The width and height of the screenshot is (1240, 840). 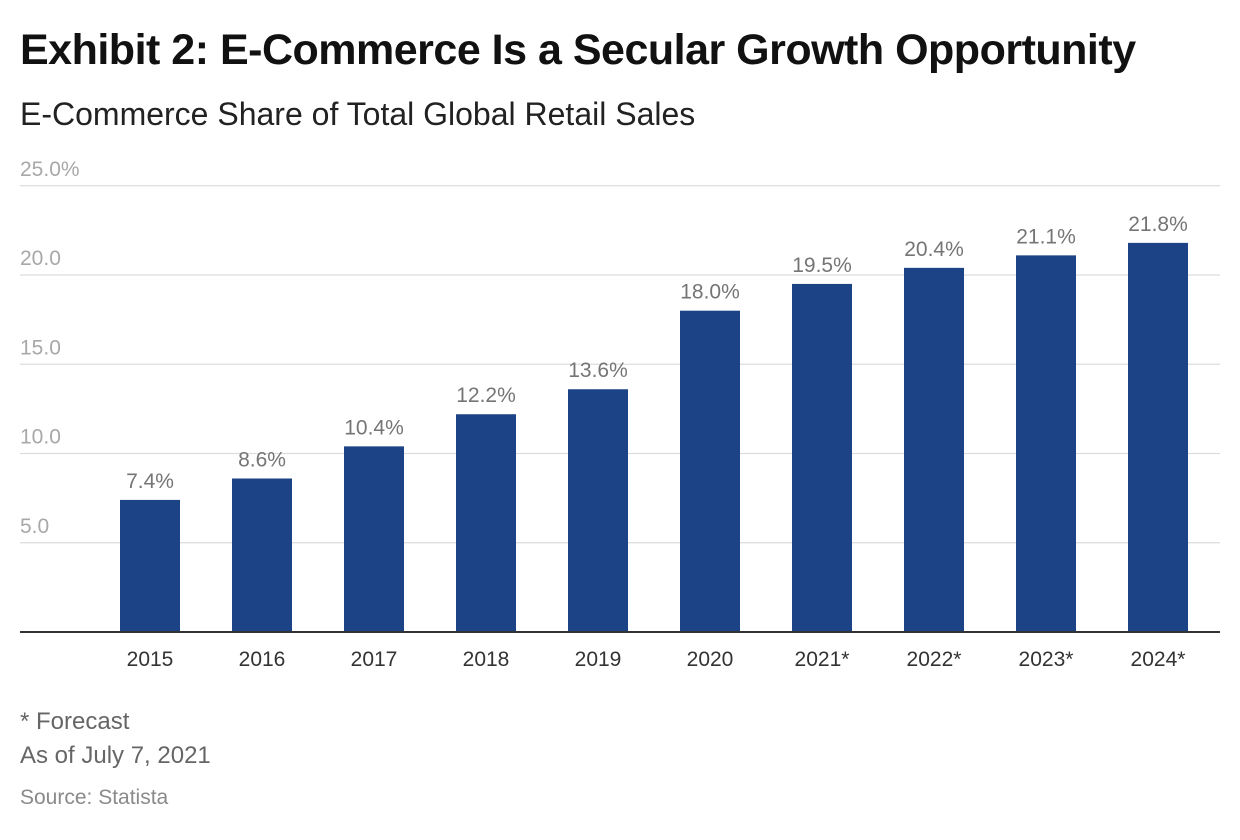 What do you see at coordinates (598, 659) in the screenshot?
I see `x-tick-label: 2019` at bounding box center [598, 659].